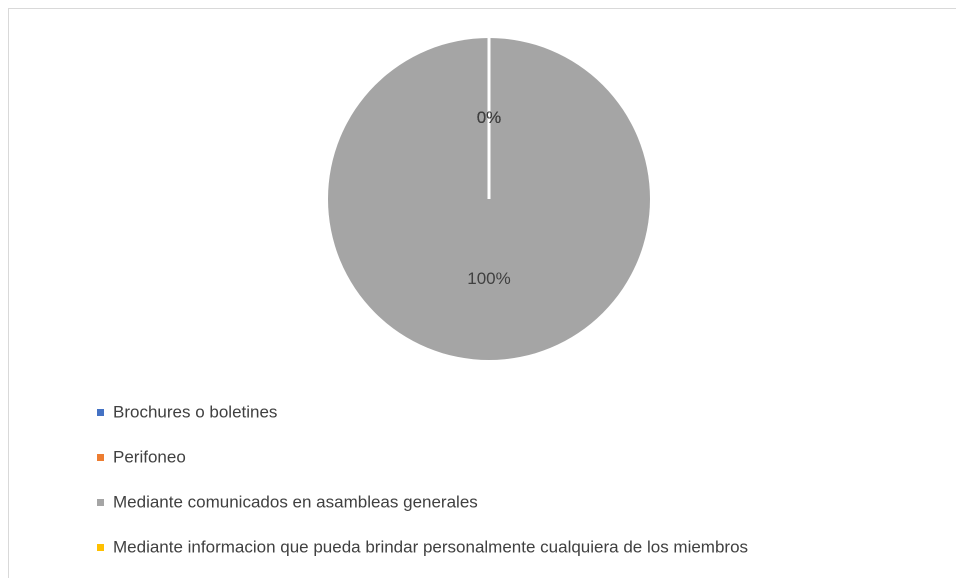 The height and width of the screenshot is (578, 956). What do you see at coordinates (149, 456) in the screenshot?
I see `legend-label: Perifoneo` at bounding box center [149, 456].